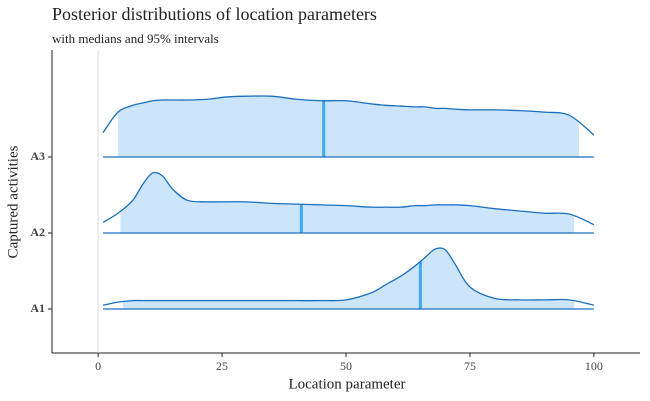  Describe the element at coordinates (346, 366) in the screenshot. I see `x-tick-label: 50` at that location.